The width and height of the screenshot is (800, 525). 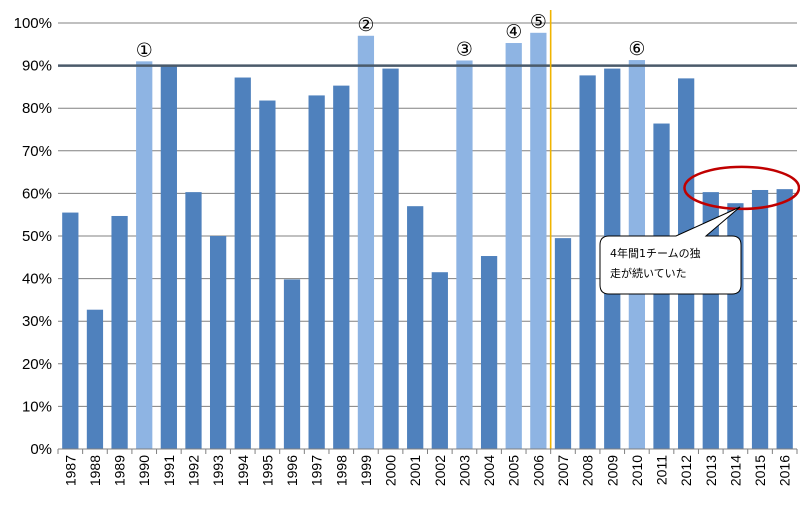 What do you see at coordinates (193, 320) in the screenshot?
I see `bar-1992` at bounding box center [193, 320].